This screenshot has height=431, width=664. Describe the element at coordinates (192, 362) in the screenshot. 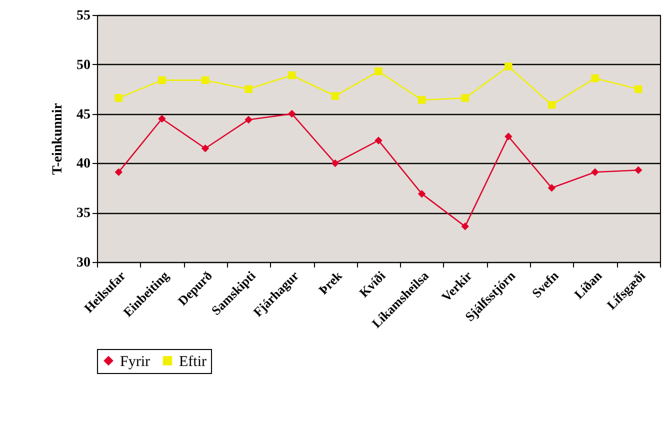

I see `legend-label: Eftir` at that location.